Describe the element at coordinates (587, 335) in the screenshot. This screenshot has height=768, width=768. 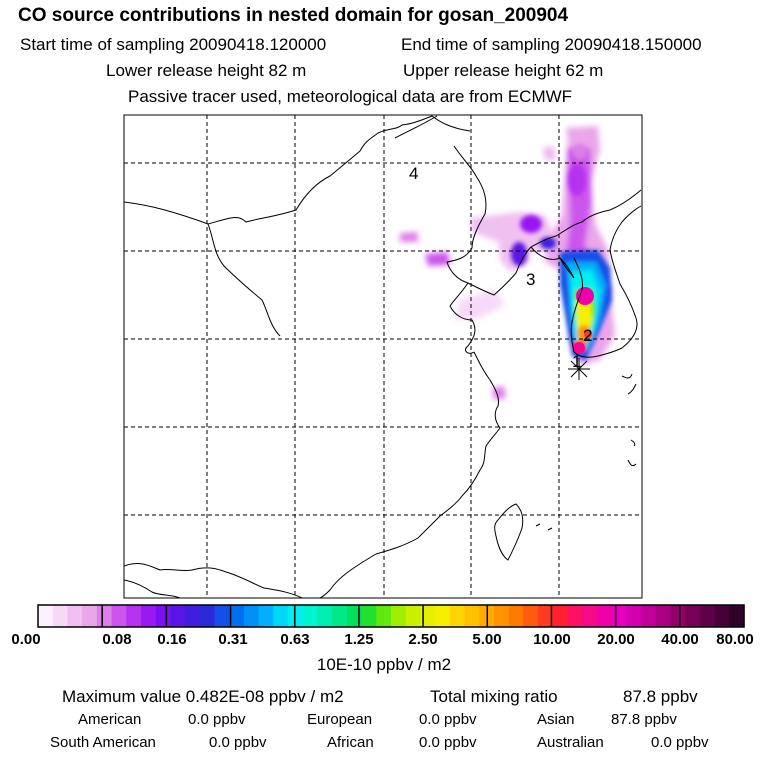
I see `region-label-2: 2` at that location.